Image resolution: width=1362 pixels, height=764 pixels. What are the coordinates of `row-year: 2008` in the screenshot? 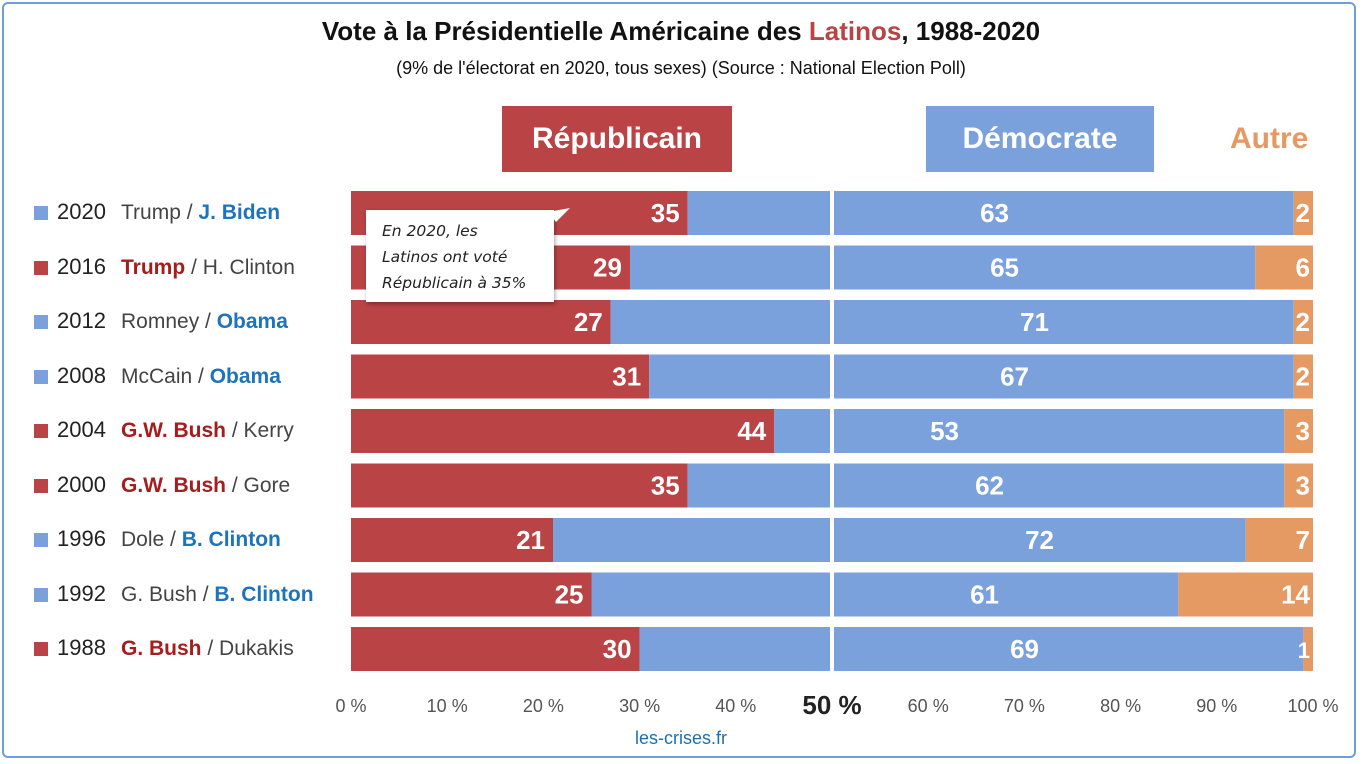 It's located at (81, 375).